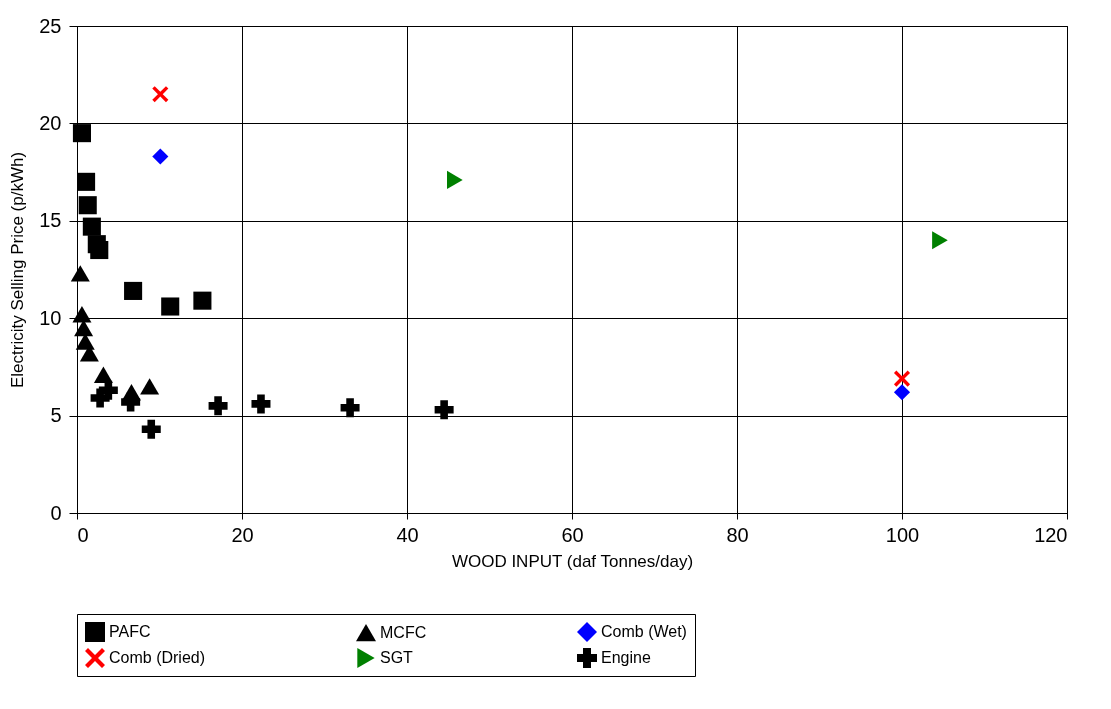  What do you see at coordinates (50, 122) in the screenshot?
I see `y-tick-label: 20` at bounding box center [50, 122].